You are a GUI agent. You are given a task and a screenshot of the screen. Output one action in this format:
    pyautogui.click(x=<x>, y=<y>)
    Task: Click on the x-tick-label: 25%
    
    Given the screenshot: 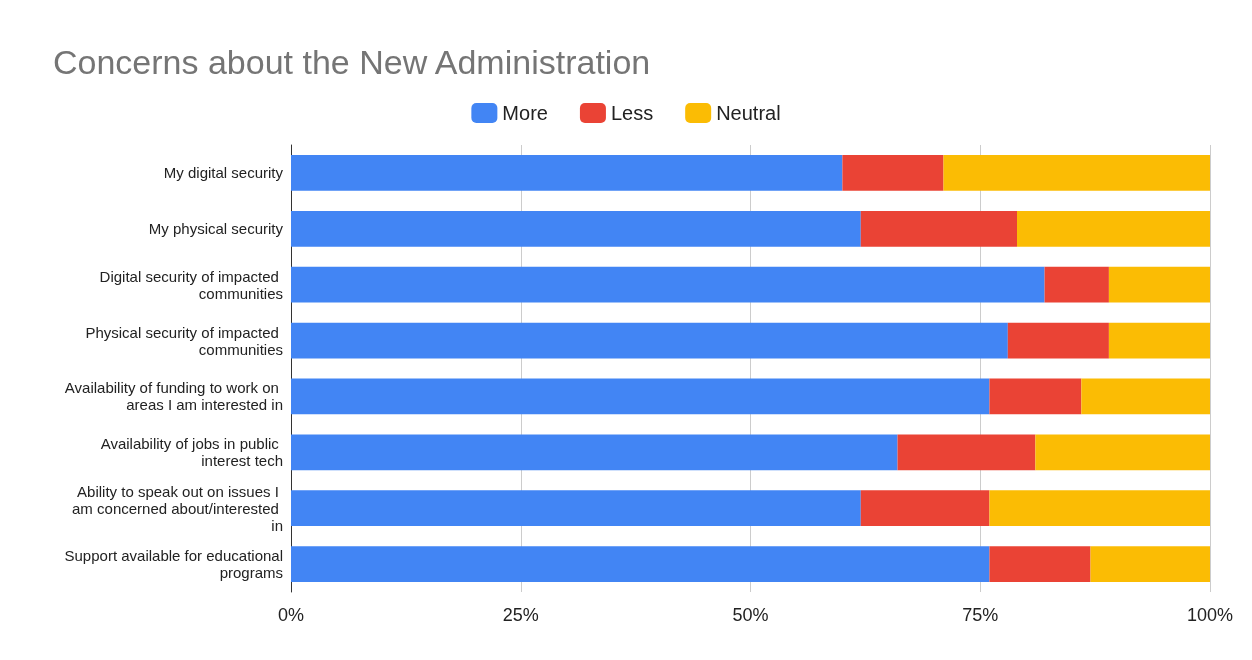 What is the action you would take?
    pyautogui.click(x=520, y=615)
    